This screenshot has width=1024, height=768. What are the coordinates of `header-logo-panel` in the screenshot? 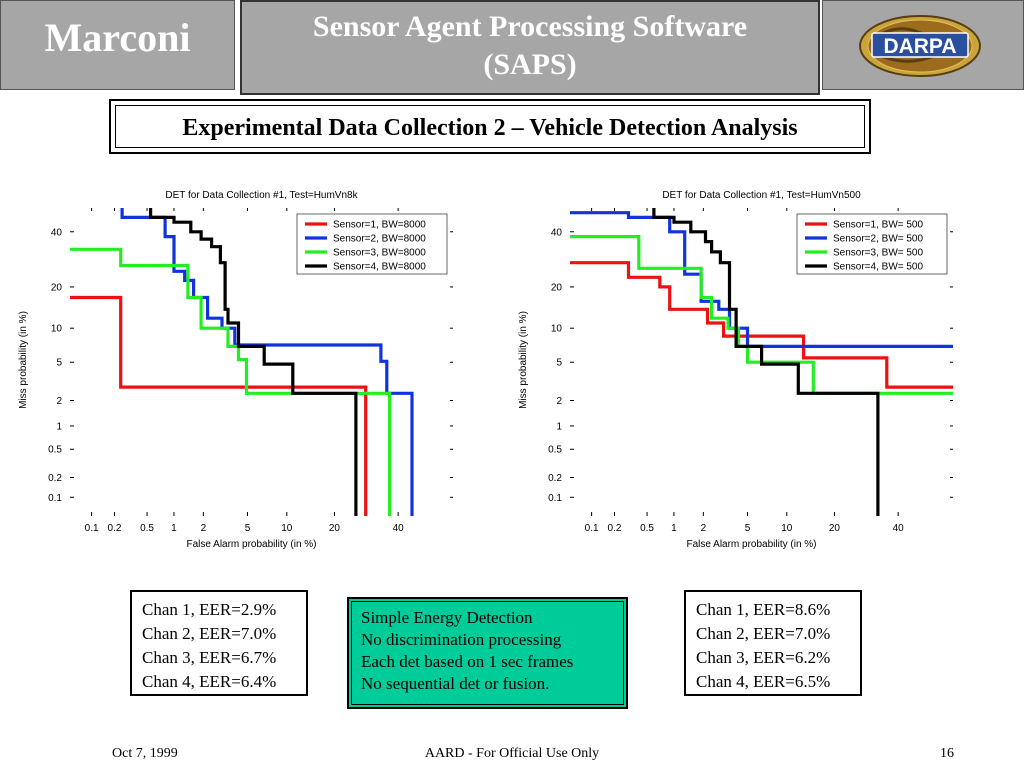 It's located at (117, 45).